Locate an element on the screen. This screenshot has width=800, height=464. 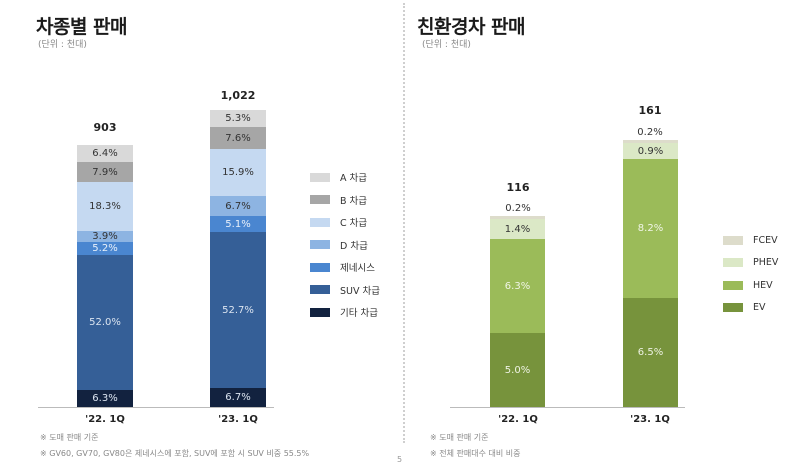
segment-c: 18.3% is located at coordinates (105, 206).